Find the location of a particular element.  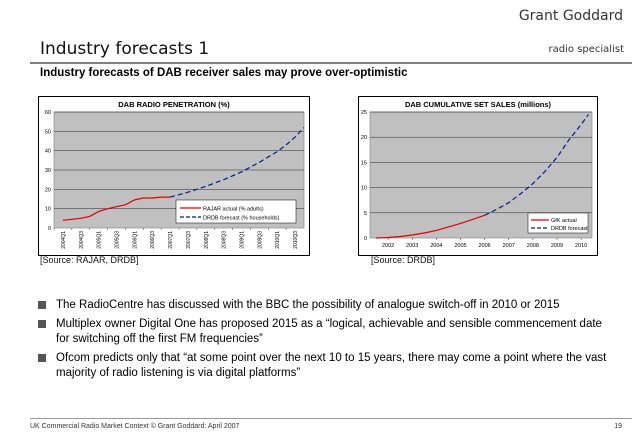

c2-y-tick-label: 10 is located at coordinates (364, 189).